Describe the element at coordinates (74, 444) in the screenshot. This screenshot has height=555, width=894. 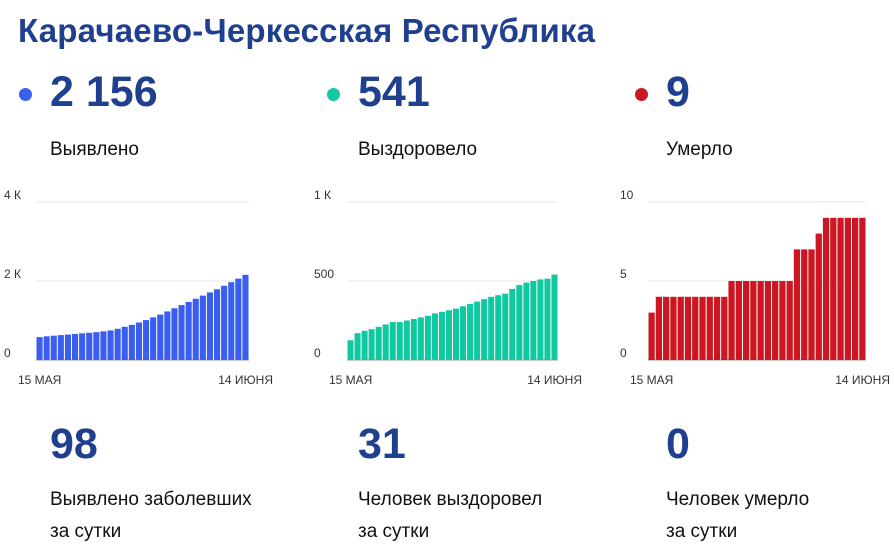
I see `detected-daily-value: 98` at that location.